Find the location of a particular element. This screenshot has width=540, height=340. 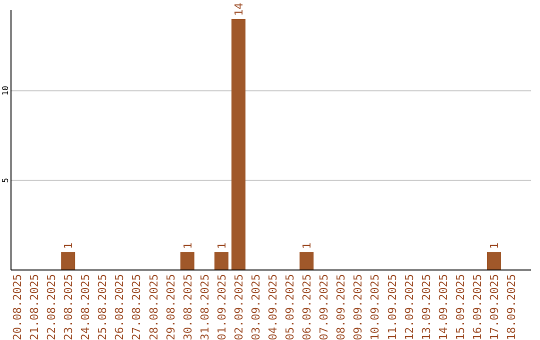

x-tick-label: 01.09.2025 is located at coordinates (221, 307).